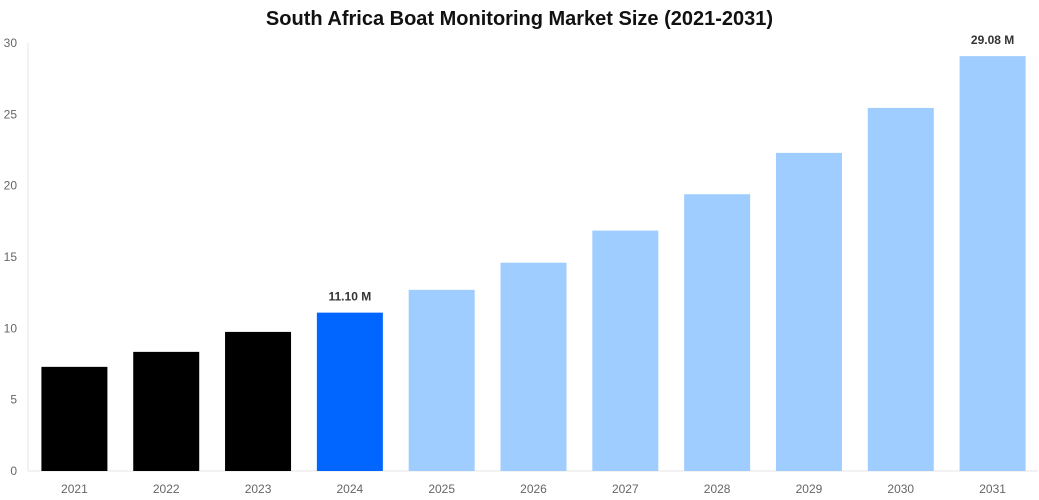 This screenshot has width=1039, height=500. What do you see at coordinates (533, 366) in the screenshot?
I see `bar-2026` at bounding box center [533, 366].